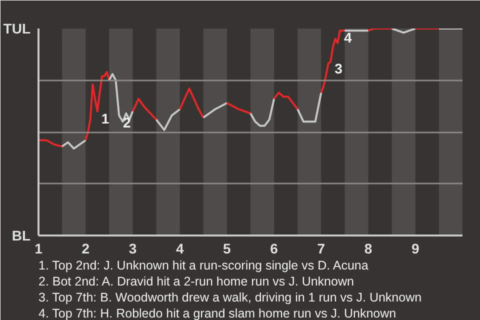 The height and width of the screenshot is (320, 480). What do you see at coordinates (38, 248) in the screenshot?
I see `x-tick-label: 1` at bounding box center [38, 248].